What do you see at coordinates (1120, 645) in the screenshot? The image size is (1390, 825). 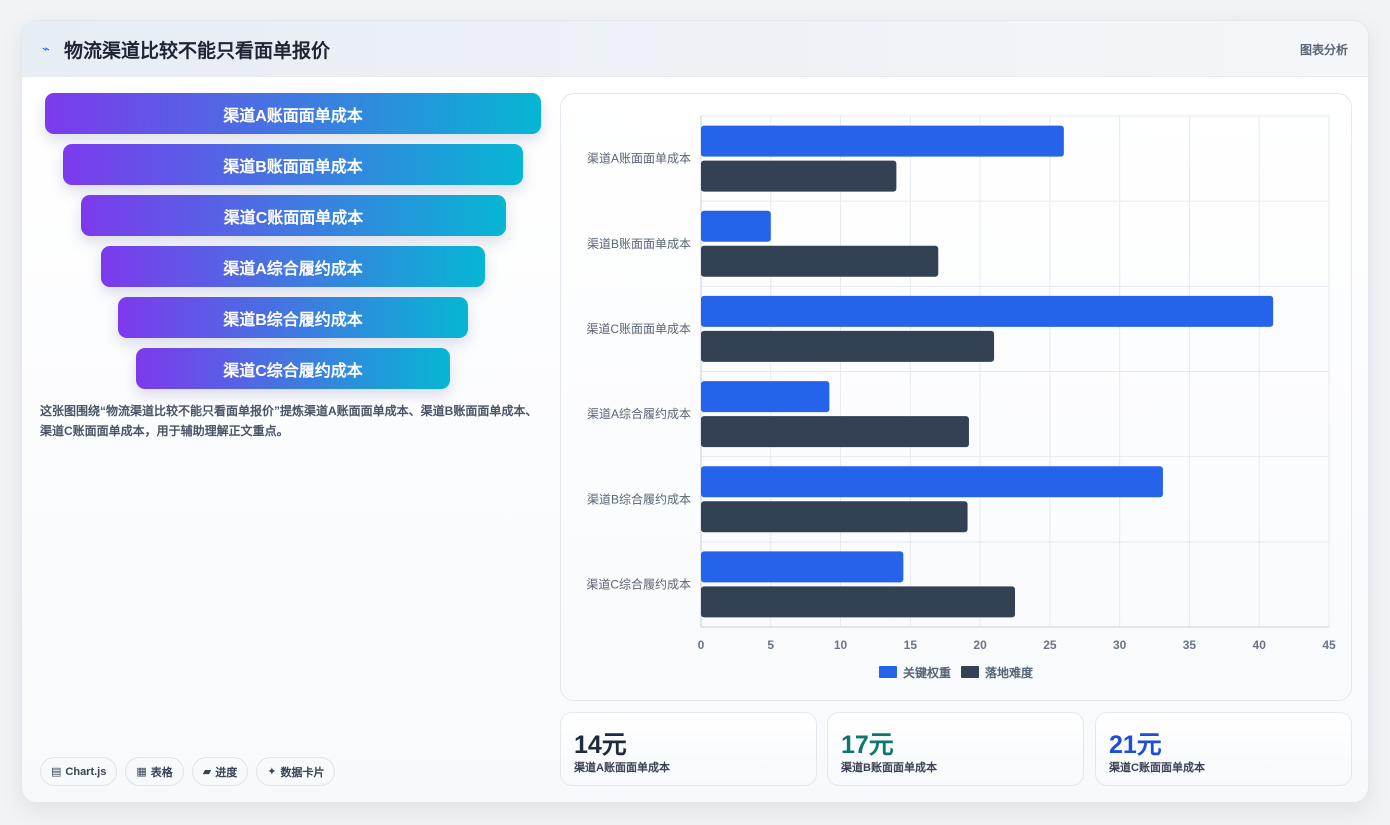 I see `x-tick-label: 30` at bounding box center [1120, 645].